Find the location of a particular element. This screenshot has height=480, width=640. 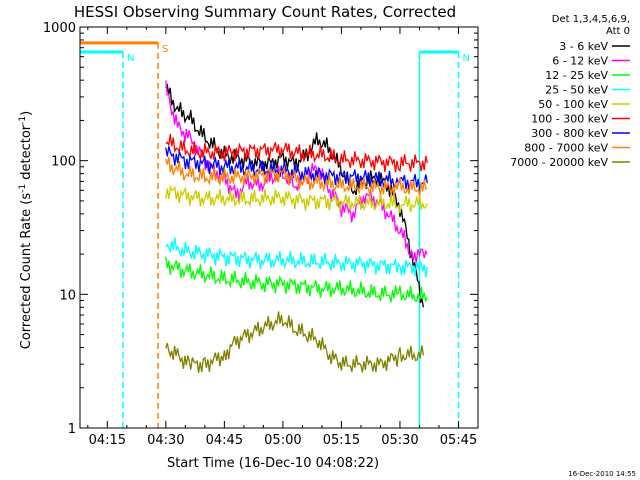

y-tick-label: 100 is located at coordinates (63, 162).